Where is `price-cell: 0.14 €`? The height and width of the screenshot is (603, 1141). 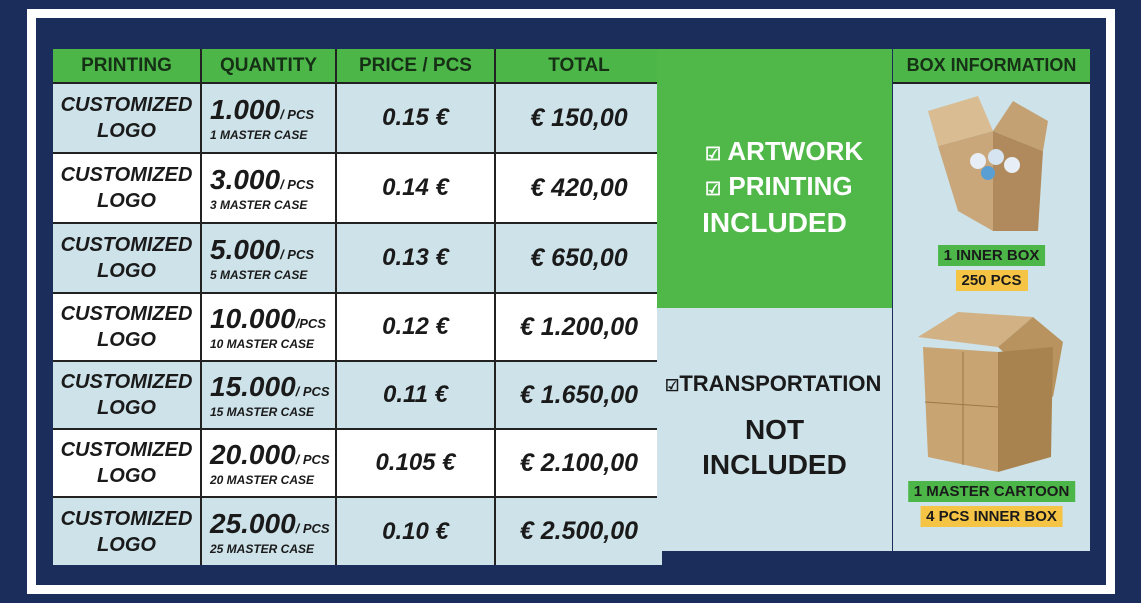 price-cell: 0.14 € is located at coordinates (415, 188).